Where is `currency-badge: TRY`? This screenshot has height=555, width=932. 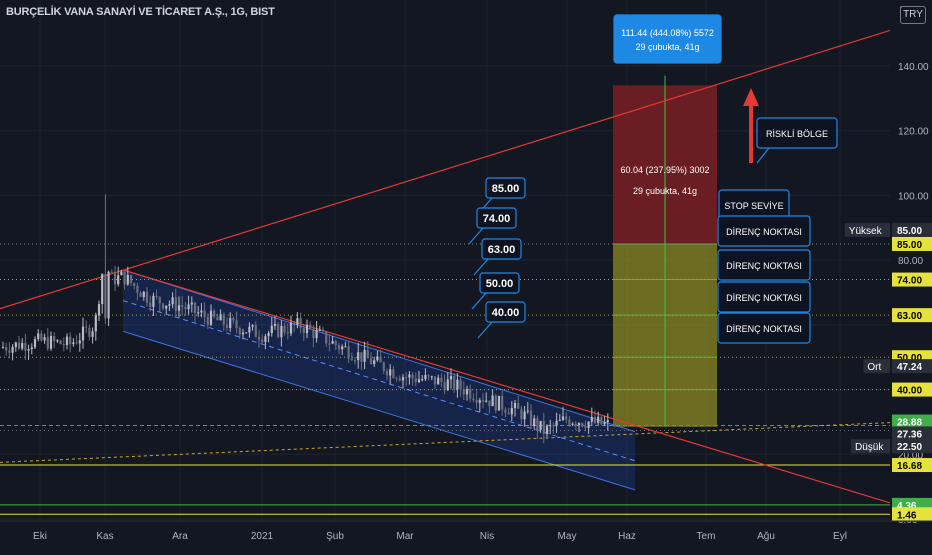 currency-badge: TRY is located at coordinates (913, 15).